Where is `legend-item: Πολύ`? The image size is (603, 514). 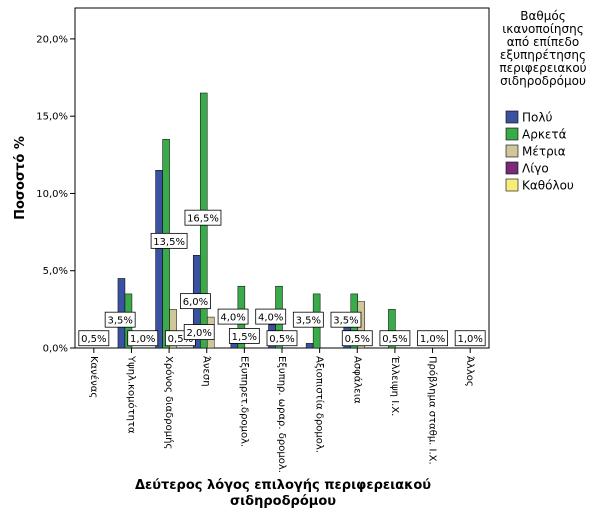
legend-item: Πολύ is located at coordinates (528, 117).